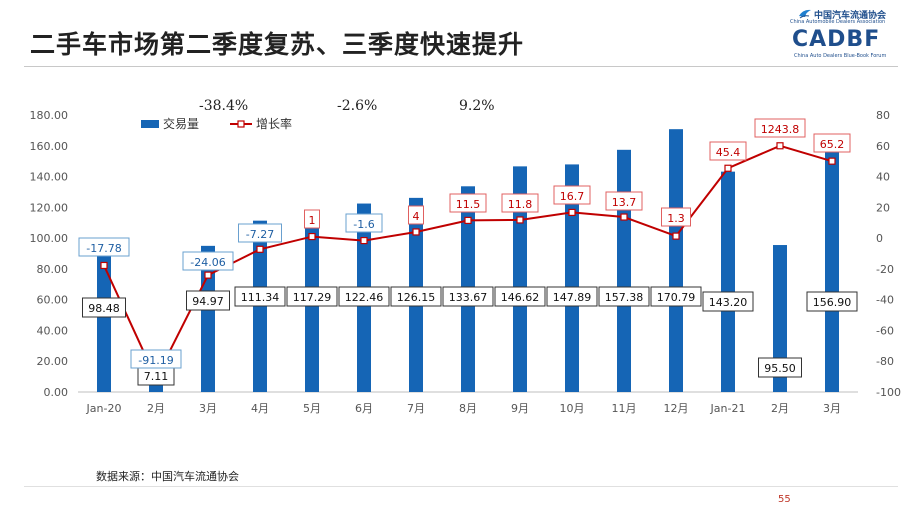  What do you see at coordinates (840, 56) in the screenshot?
I see `logo-forum: China Auto Dealers Blue-Book Forum` at bounding box center [840, 56].